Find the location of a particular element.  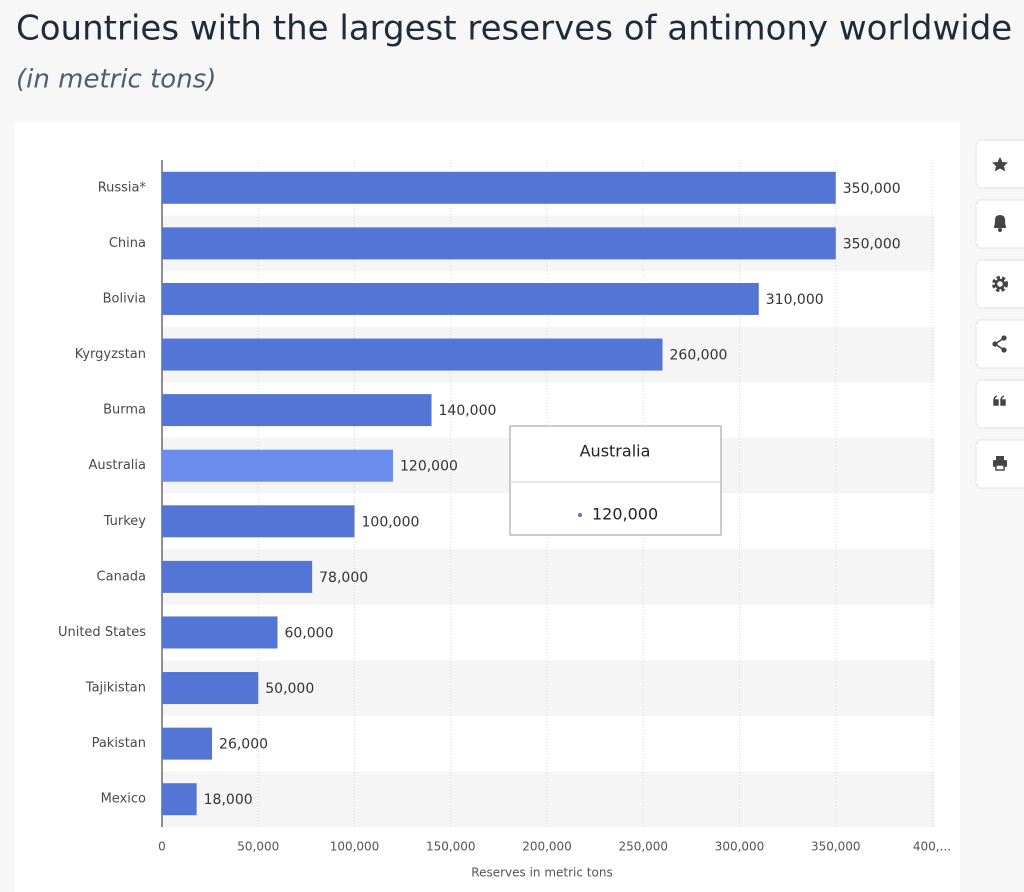

value-label: 260,000 is located at coordinates (699, 356).